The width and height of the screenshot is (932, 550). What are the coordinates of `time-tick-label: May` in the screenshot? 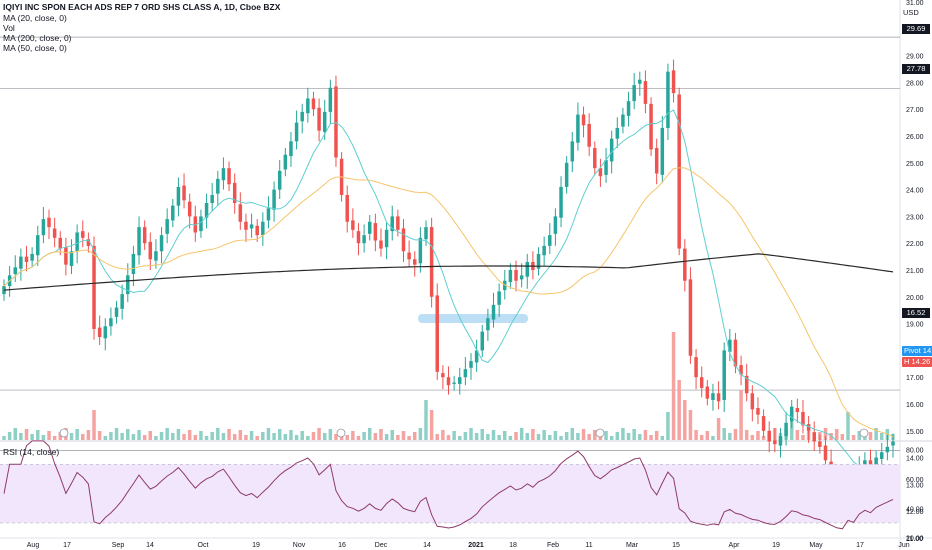 It's located at (816, 545).